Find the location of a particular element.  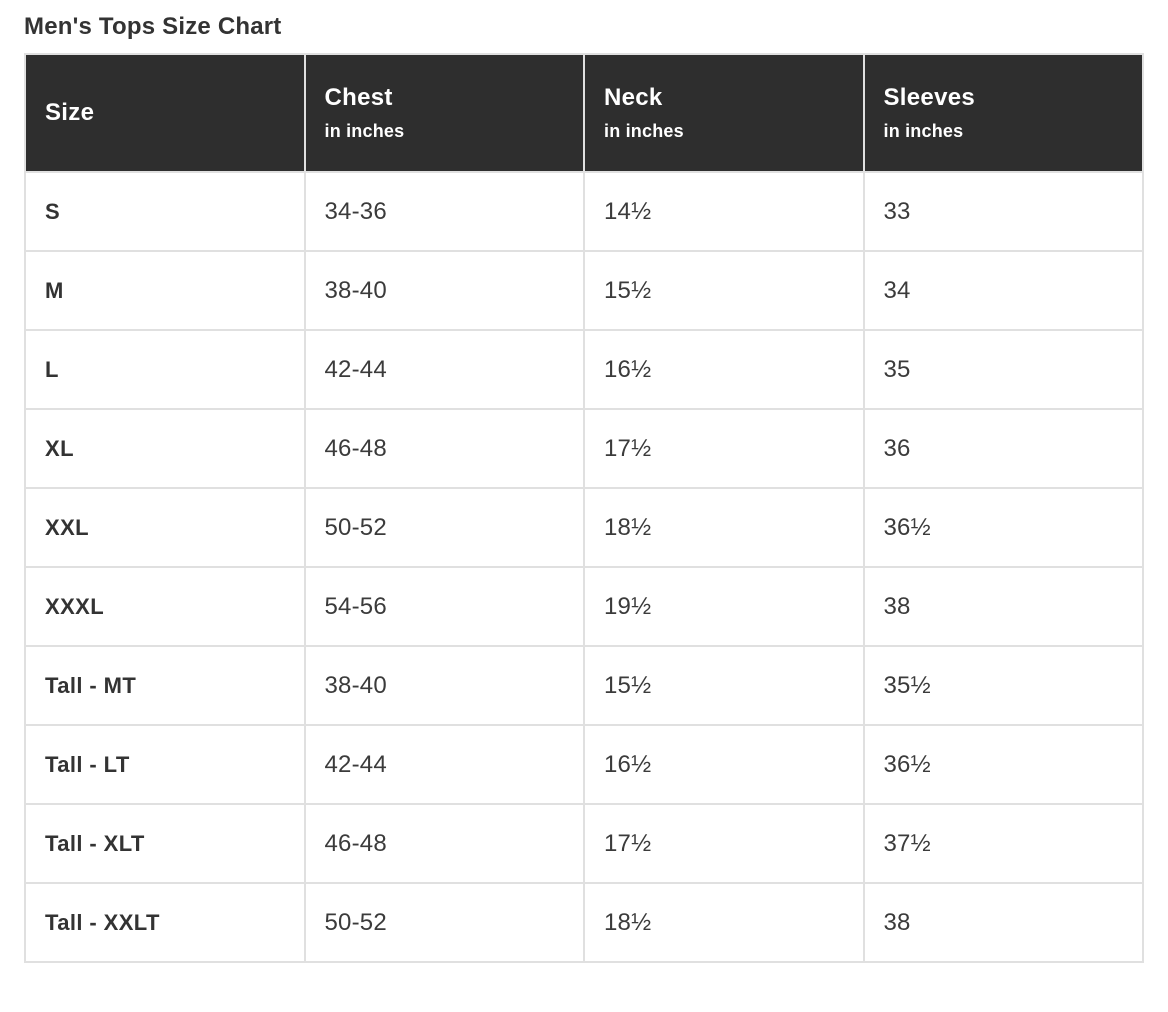

table-row: Tall - LT 42-44 16½ 36½ is located at coordinates (584, 764).